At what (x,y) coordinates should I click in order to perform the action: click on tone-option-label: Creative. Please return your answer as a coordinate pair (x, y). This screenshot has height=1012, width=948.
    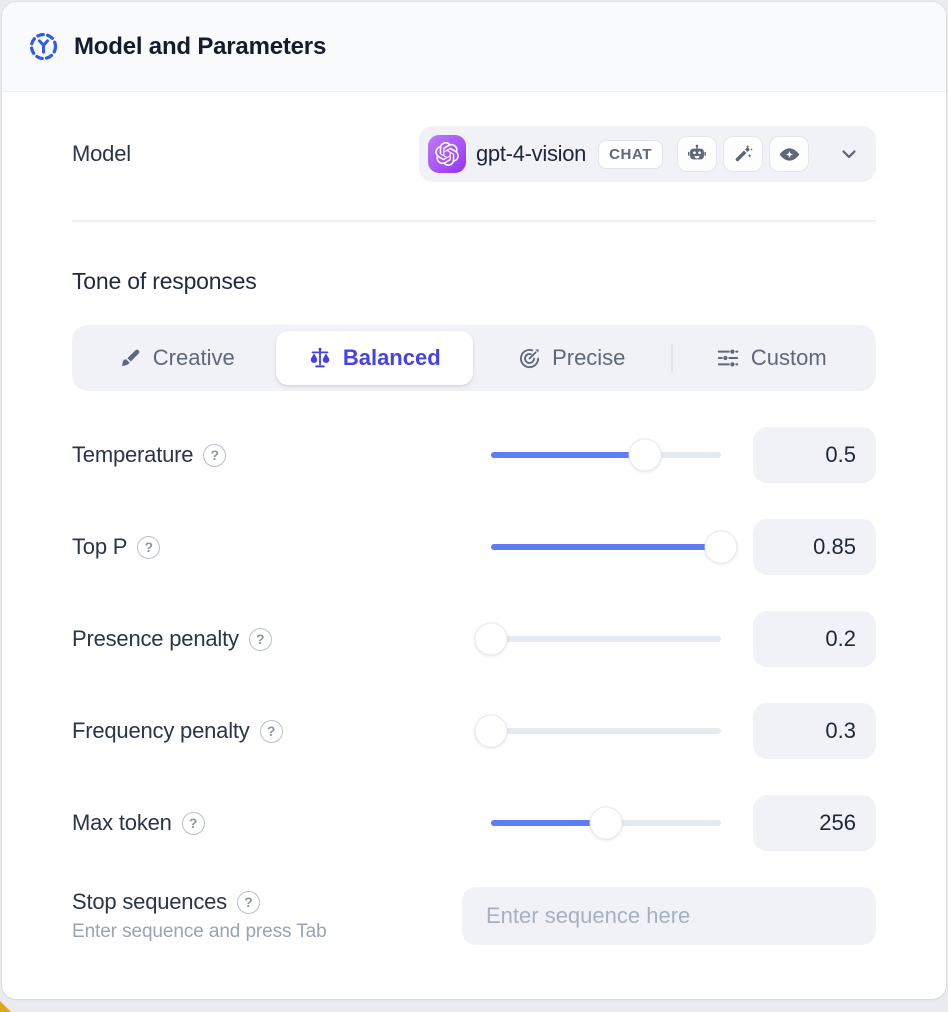
    Looking at the image, I should click on (193, 357).